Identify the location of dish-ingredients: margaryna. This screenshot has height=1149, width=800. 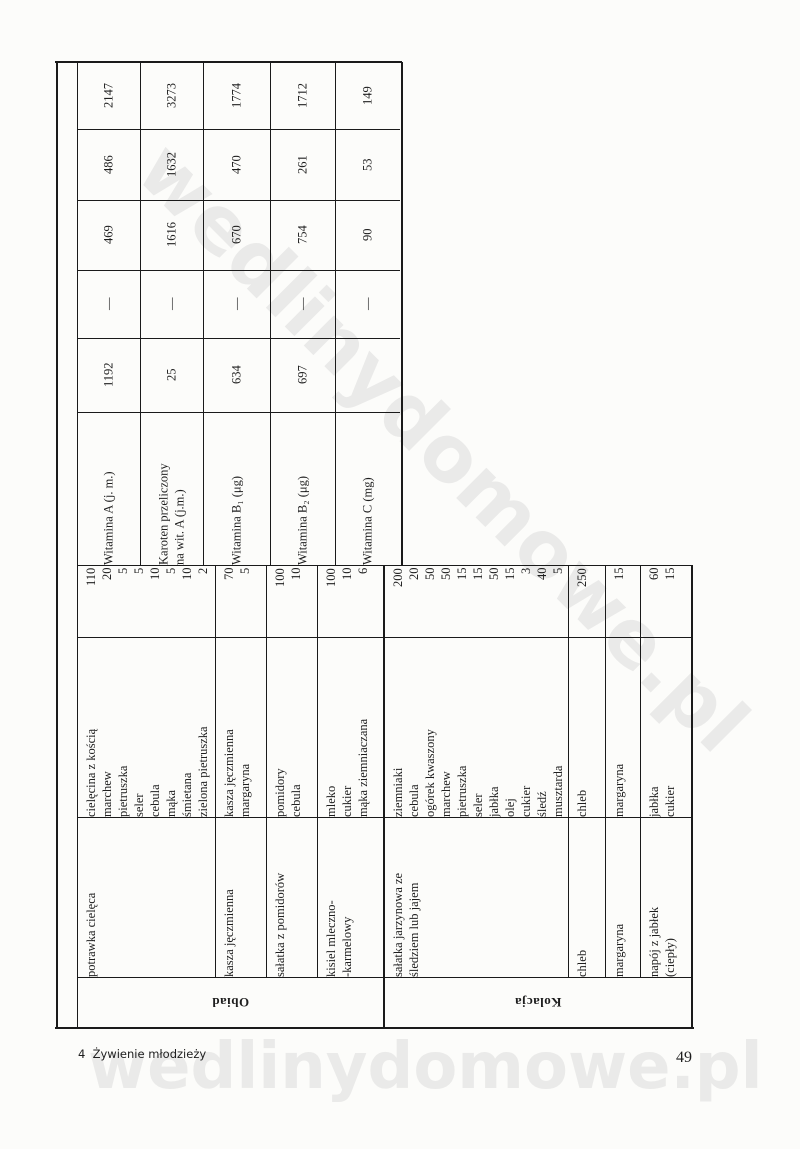
(619, 790).